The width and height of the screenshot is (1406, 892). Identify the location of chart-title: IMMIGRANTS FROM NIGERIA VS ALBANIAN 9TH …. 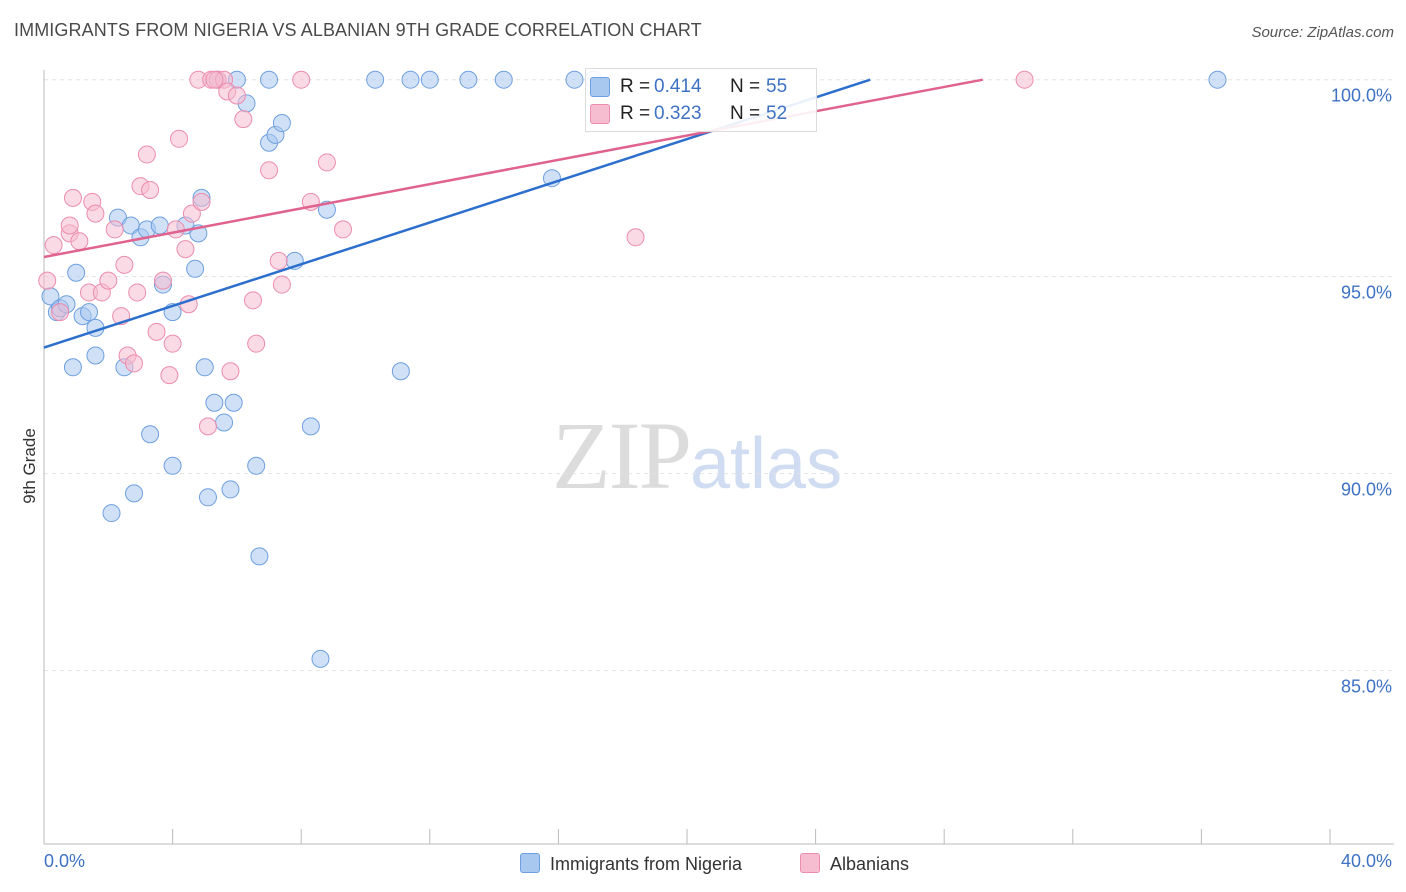
(358, 30).